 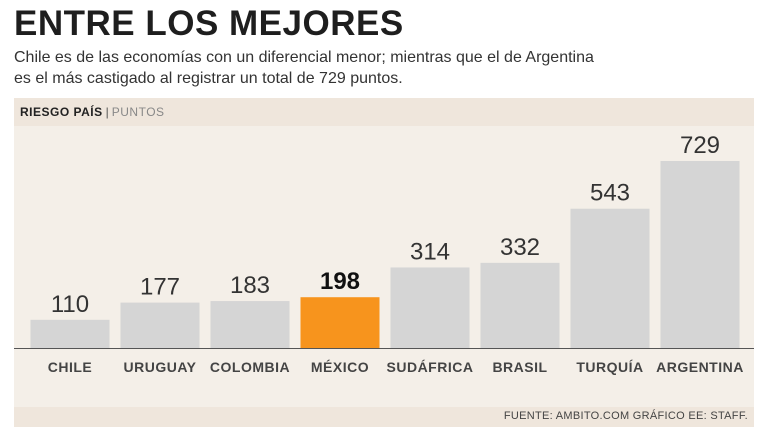 I want to click on category-label-colombia: COLOMBIA, so click(x=250, y=367).